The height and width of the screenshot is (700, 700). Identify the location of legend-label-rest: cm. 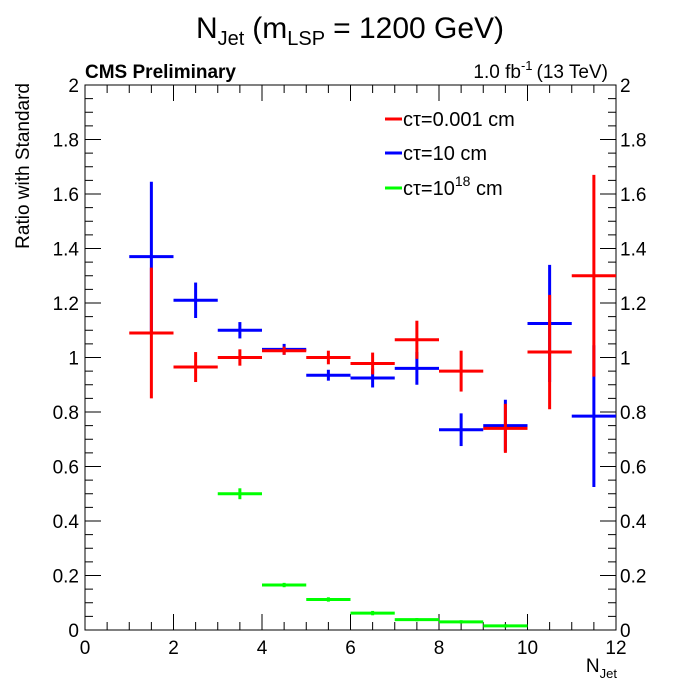
(486, 189).